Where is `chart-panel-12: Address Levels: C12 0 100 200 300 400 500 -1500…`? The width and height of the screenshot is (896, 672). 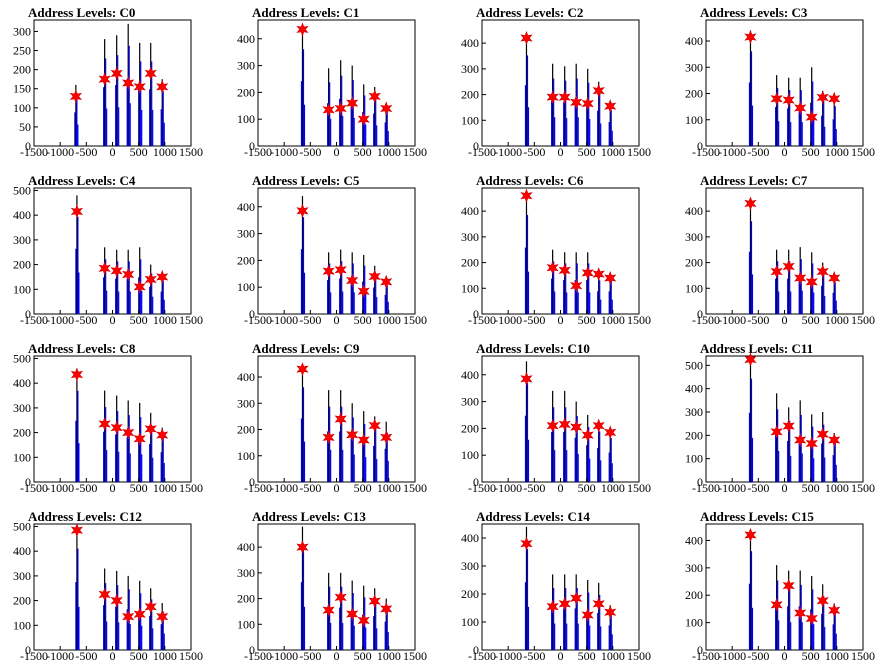 chart-panel-12: Address Levels: C12 0 100 200 300 400 500 -1500… is located at coordinates (112, 588).